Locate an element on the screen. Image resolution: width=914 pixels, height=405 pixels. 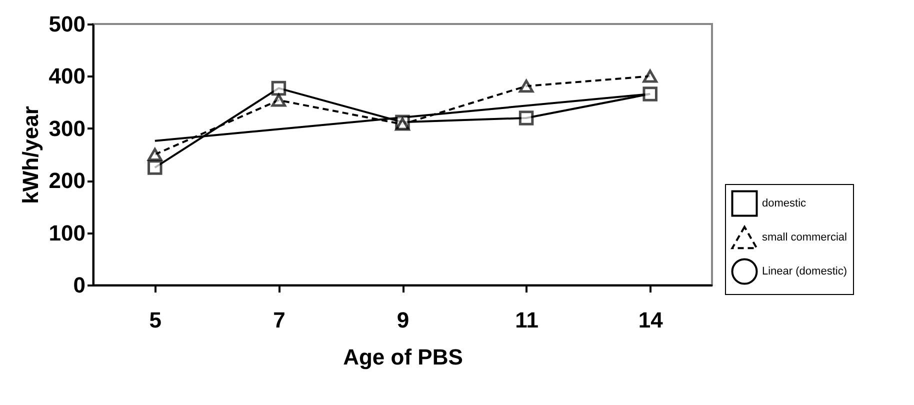
x-tick-label: 14 is located at coordinates (651, 320).